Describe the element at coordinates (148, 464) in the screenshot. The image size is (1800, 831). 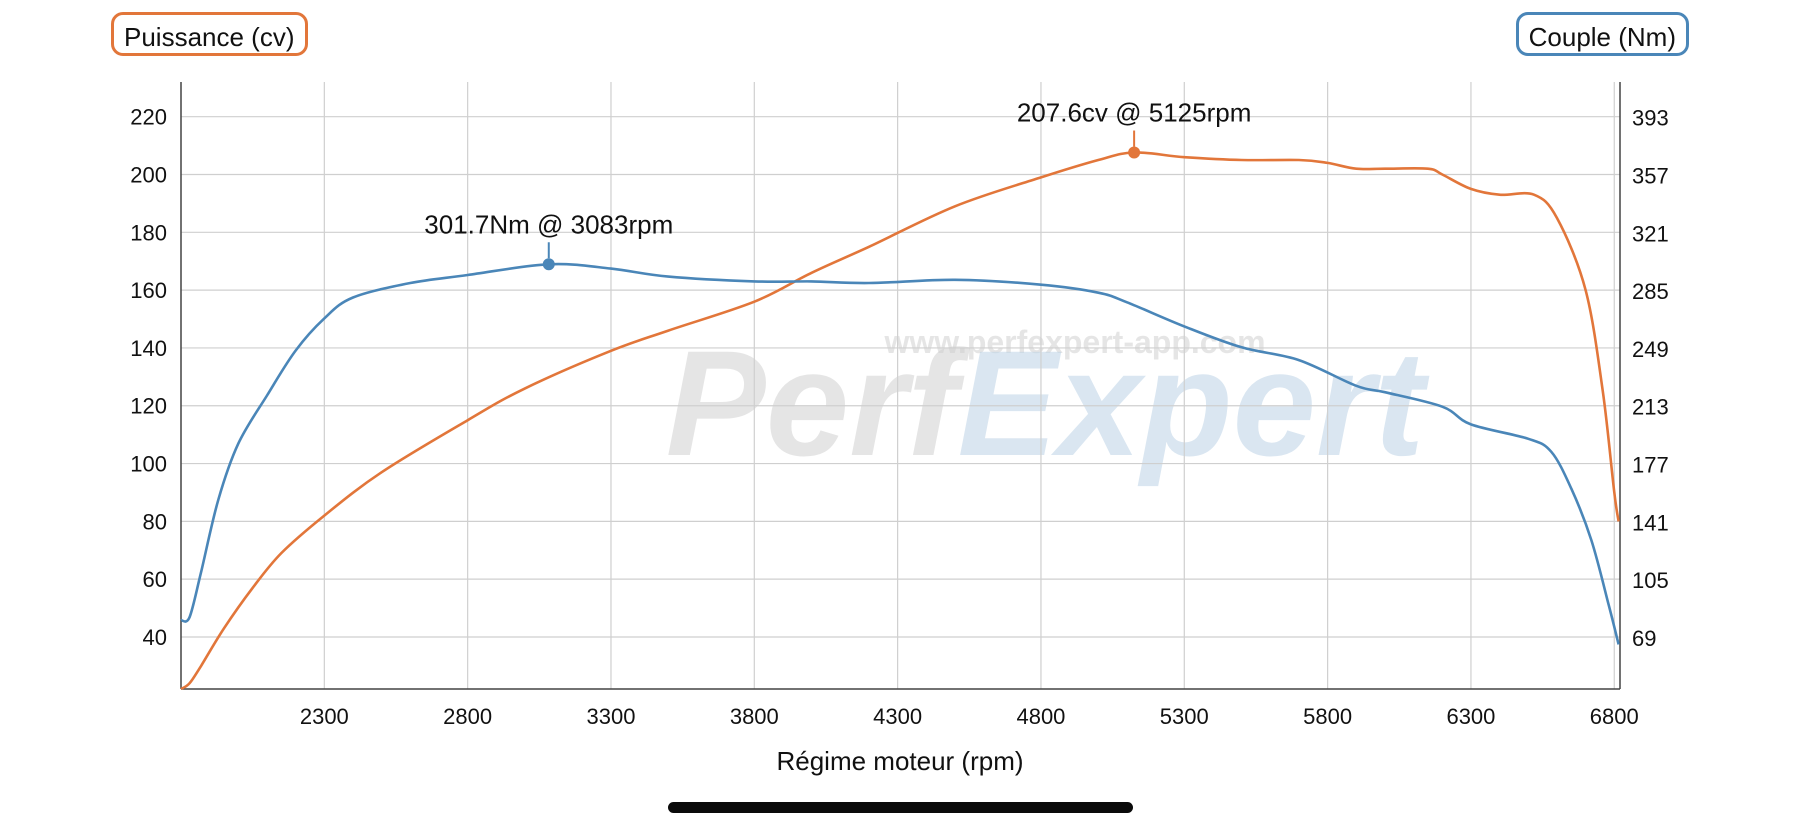
I see `left-tick-label: 100` at that location.